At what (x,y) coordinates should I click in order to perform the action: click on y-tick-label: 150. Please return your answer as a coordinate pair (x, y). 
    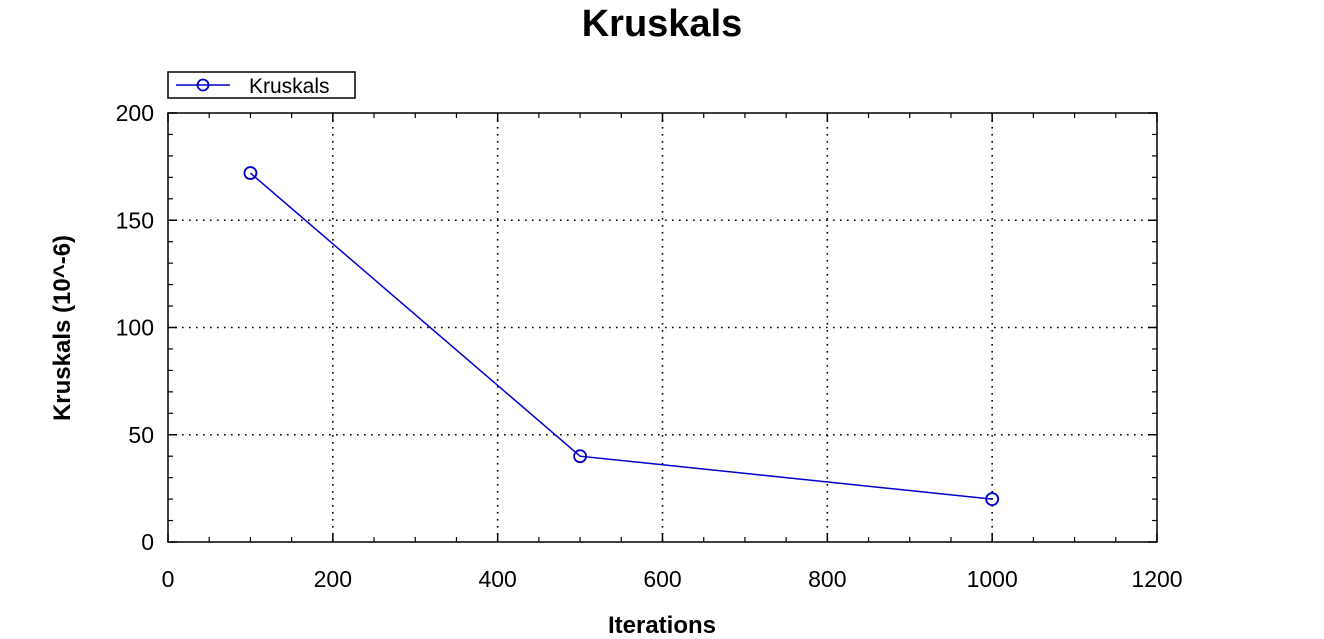
    Looking at the image, I should click on (135, 220).